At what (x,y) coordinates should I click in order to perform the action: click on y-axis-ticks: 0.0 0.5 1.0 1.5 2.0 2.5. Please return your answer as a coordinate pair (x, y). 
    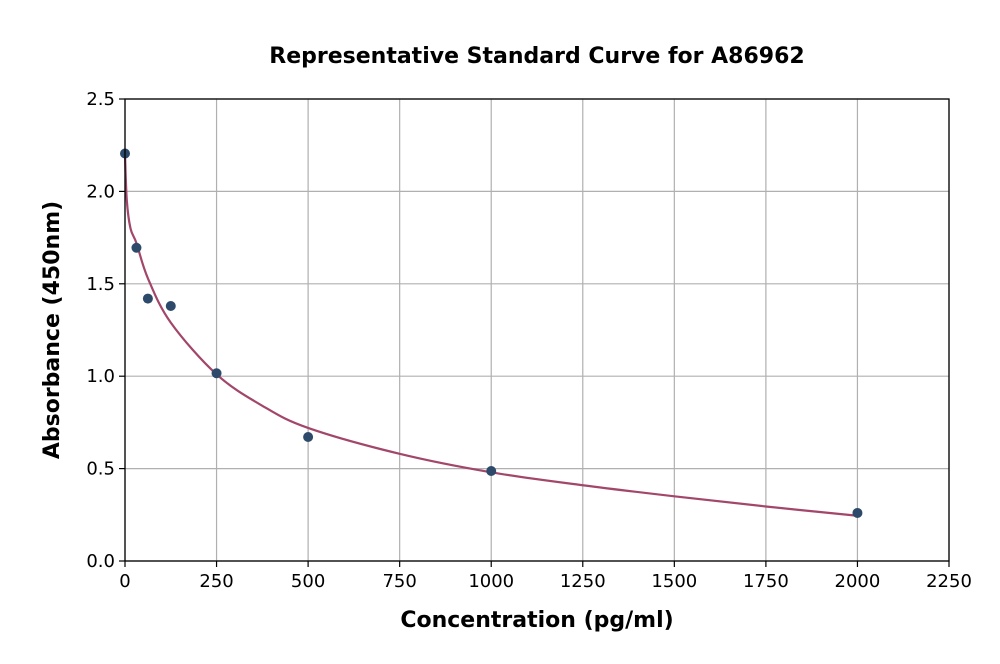
    Looking at the image, I should click on (105, 330).